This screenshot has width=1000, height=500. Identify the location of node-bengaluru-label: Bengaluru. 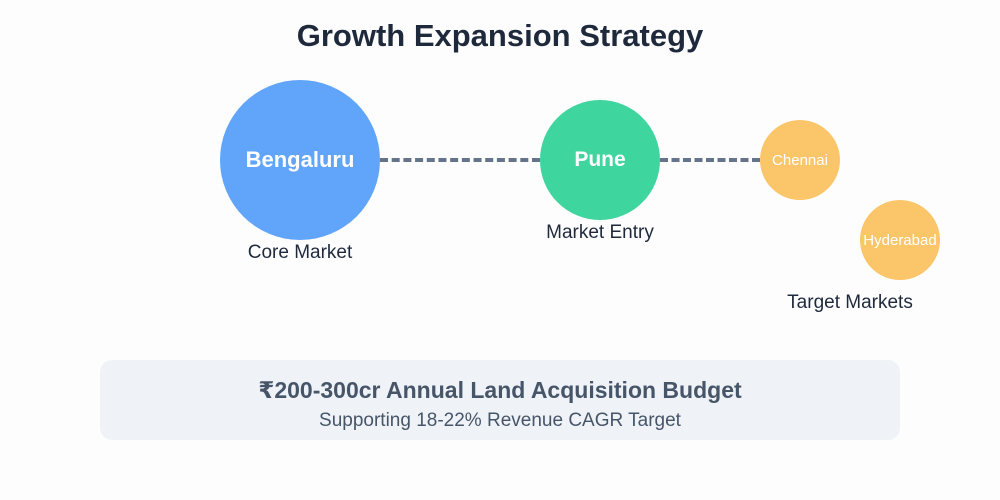
(300, 159).